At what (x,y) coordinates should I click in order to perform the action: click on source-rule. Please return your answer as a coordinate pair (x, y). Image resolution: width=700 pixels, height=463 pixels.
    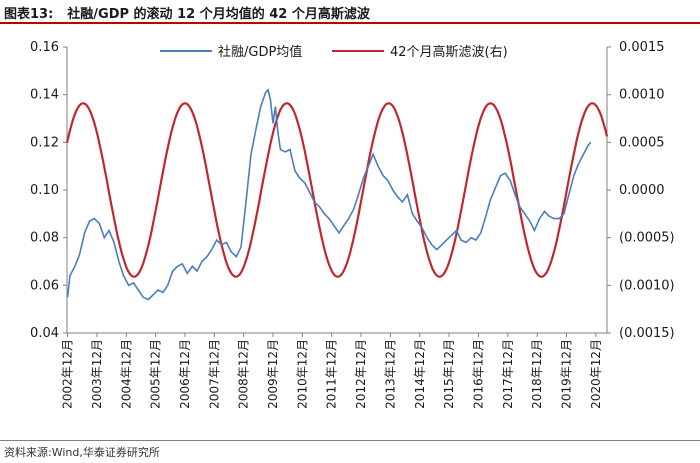
    Looking at the image, I should click on (350, 440).